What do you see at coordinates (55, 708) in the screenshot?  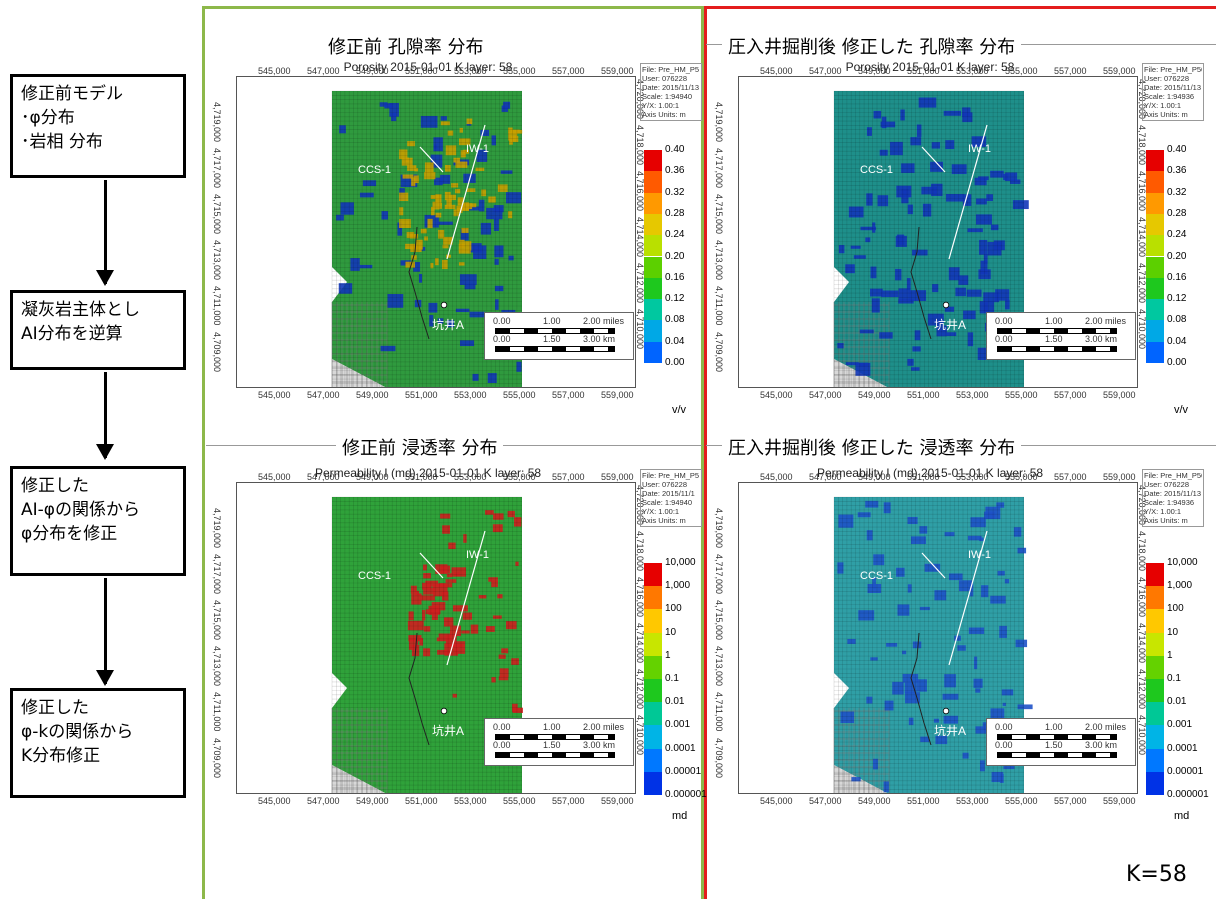 I see `step-line: 修正した` at bounding box center [55, 708].